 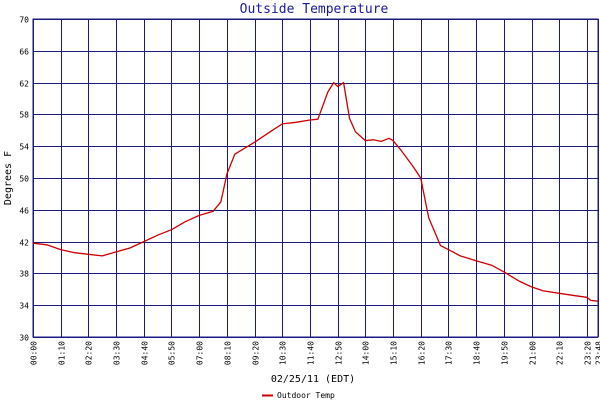 I want to click on y-tick-label: 34, so click(x=24, y=306).